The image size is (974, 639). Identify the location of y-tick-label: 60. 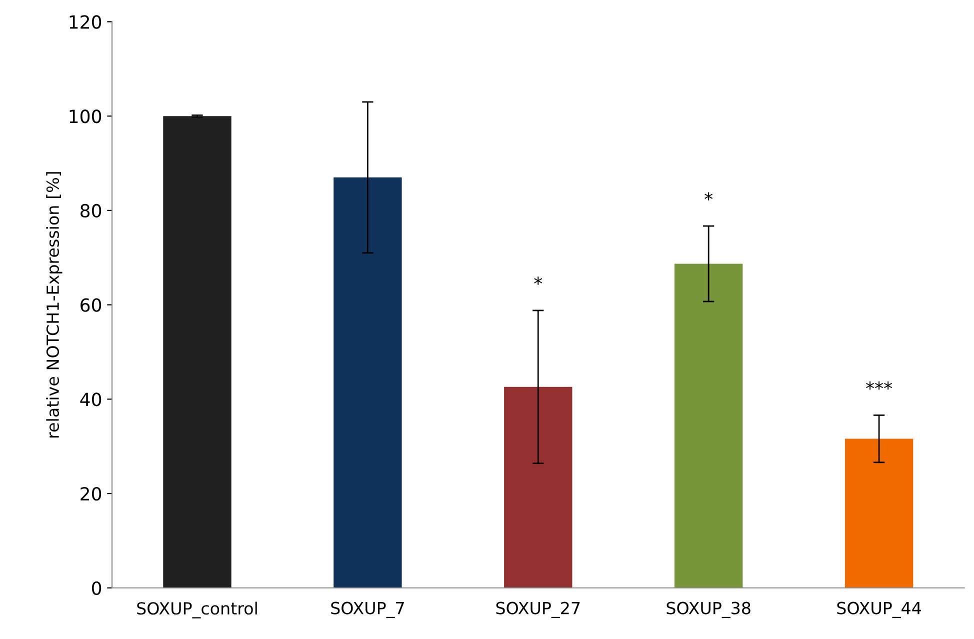
(91, 305).